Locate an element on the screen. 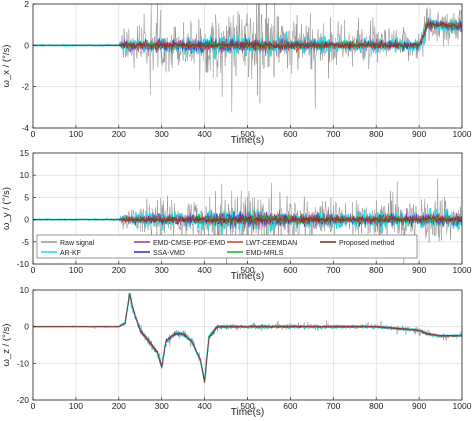 This screenshot has height=421, width=474. y-tick-label: -2 is located at coordinates (25, 87).